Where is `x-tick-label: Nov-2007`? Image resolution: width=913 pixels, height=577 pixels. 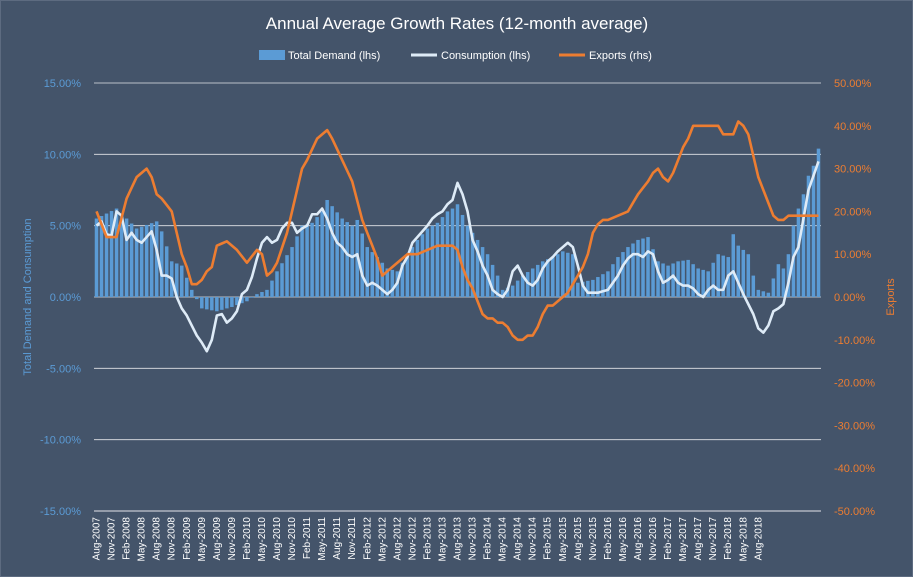
x-tick-label: Nov-2007 is located at coordinates (112, 539).